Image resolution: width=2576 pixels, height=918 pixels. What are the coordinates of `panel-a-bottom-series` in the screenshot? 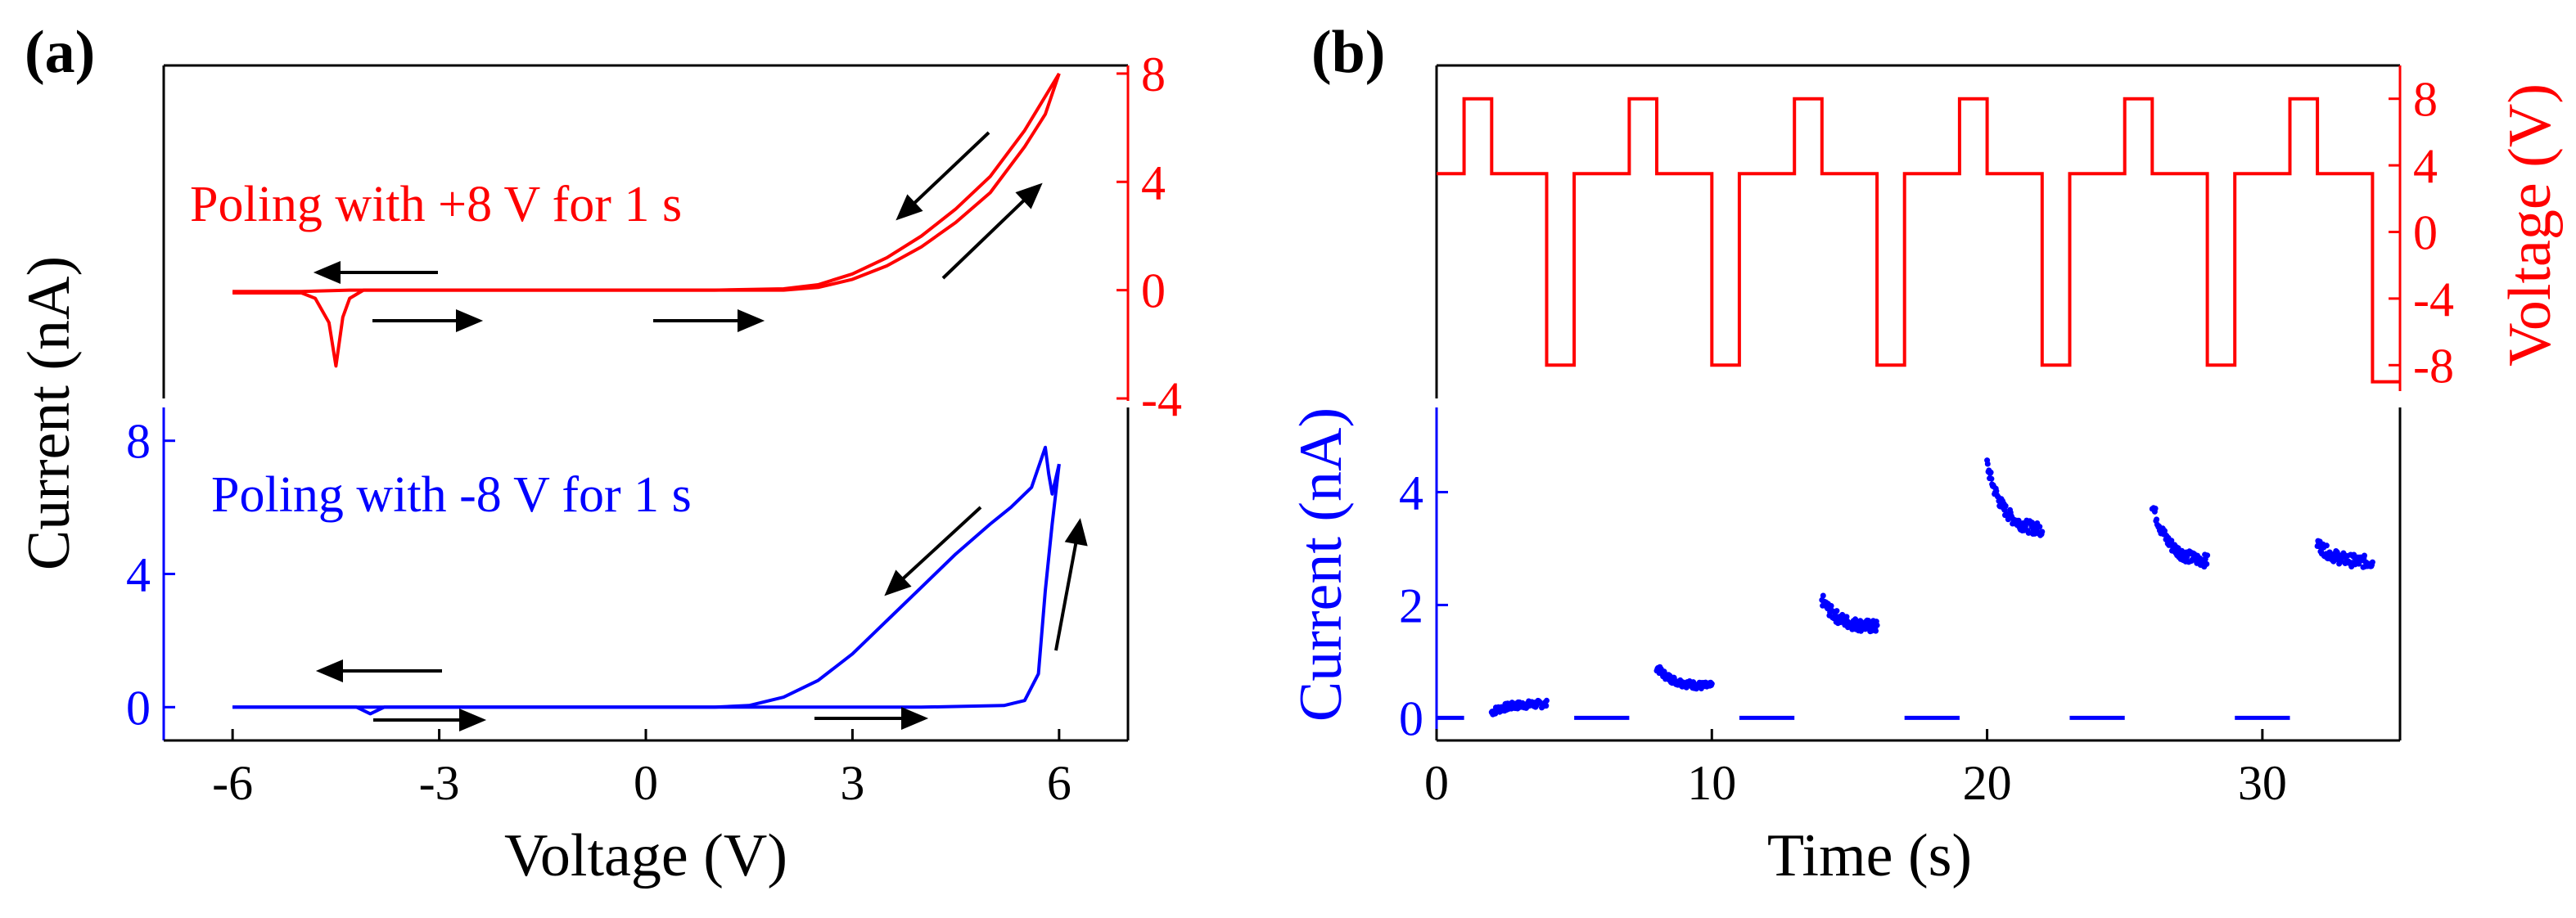 It's located at (646, 581).